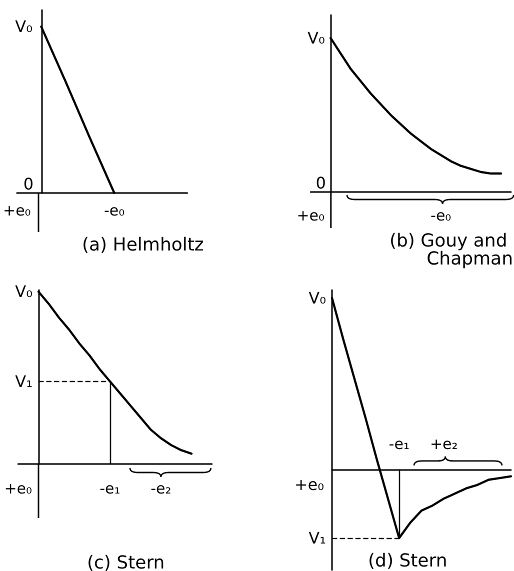  I want to click on x-tick-label: +e₂, so click(444, 443).